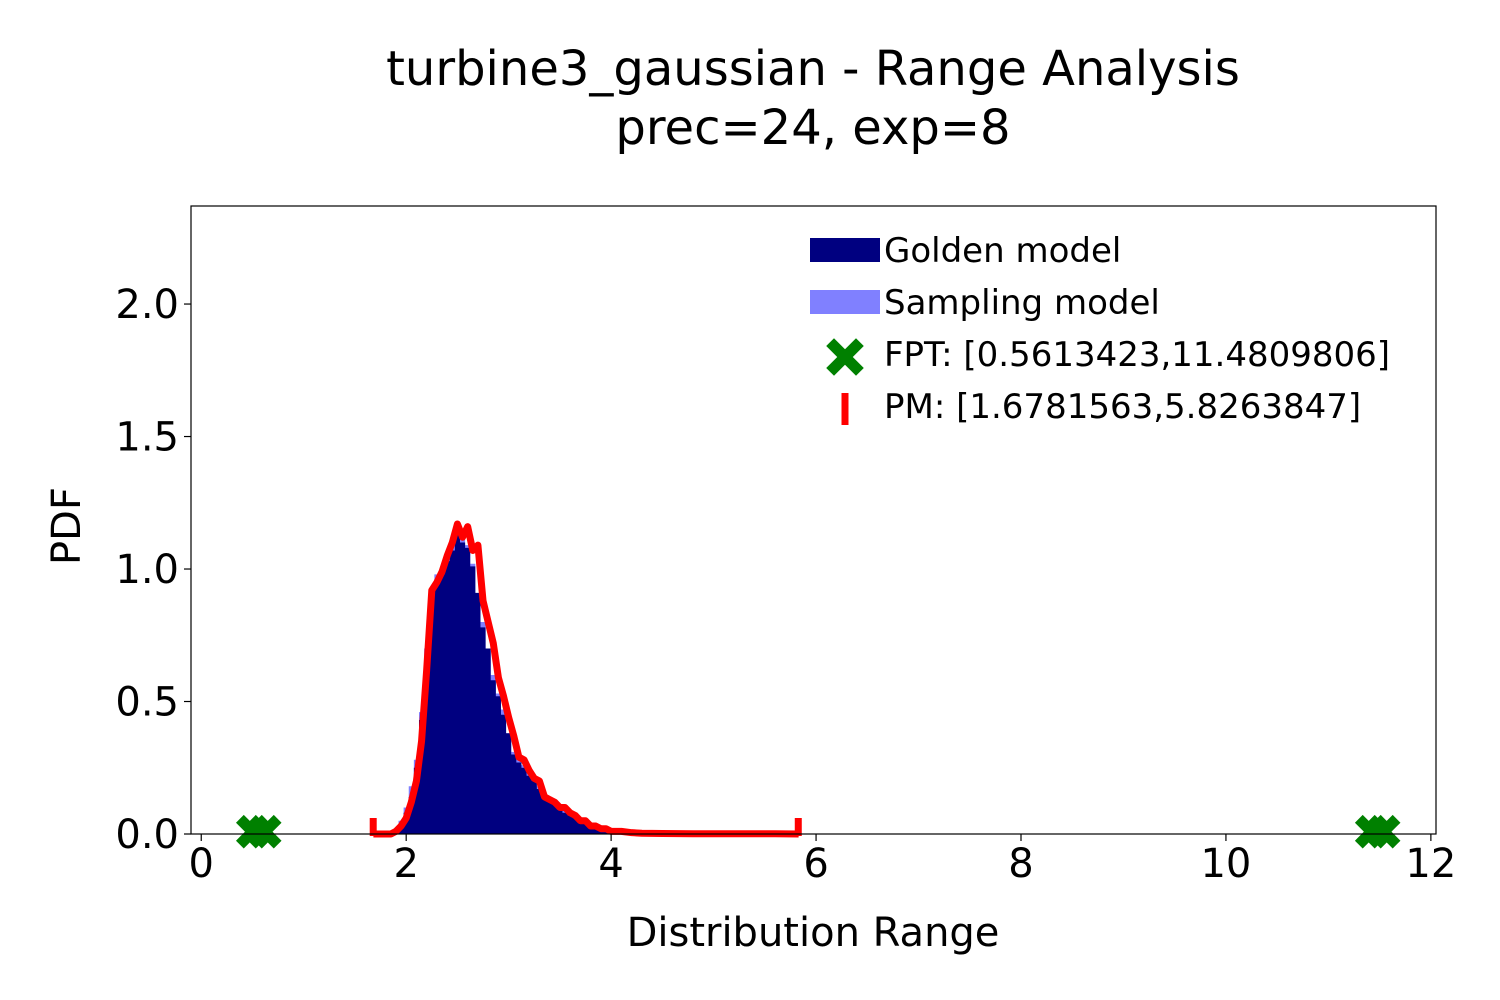 The image size is (1500, 1000). What do you see at coordinates (1383, 831) in the screenshot?
I see `fpt-marker-1-b` at bounding box center [1383, 831].